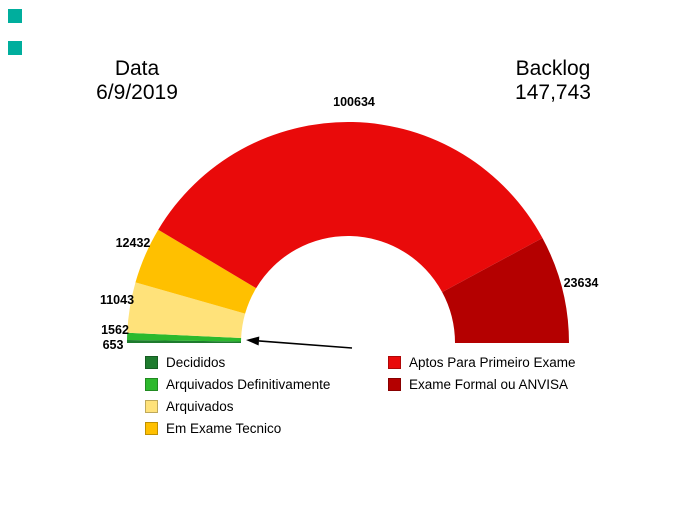 The image size is (688, 522). Describe the element at coordinates (224, 428) in the screenshot. I see `legend-label: Em Exame Tecnico` at that location.